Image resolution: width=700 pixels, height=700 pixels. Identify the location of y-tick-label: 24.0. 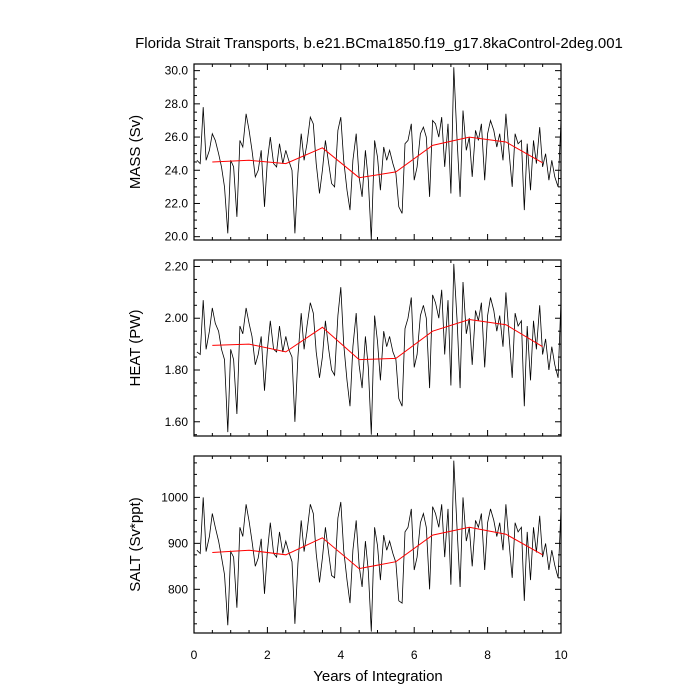
(177, 170).